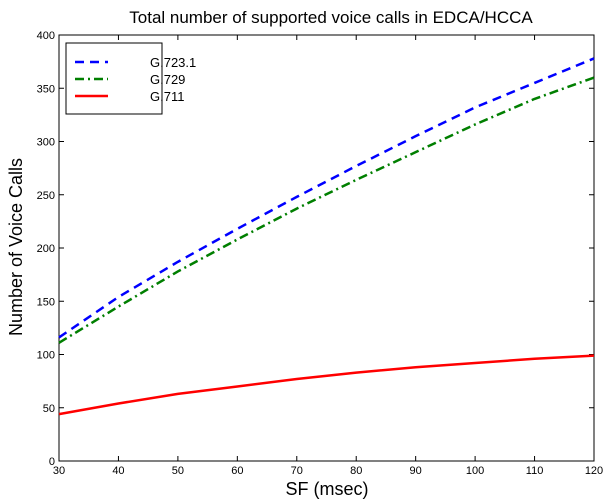 The image size is (604, 503). Describe the element at coordinates (173, 62) in the screenshot. I see `legend-label: G.723.1` at that location.